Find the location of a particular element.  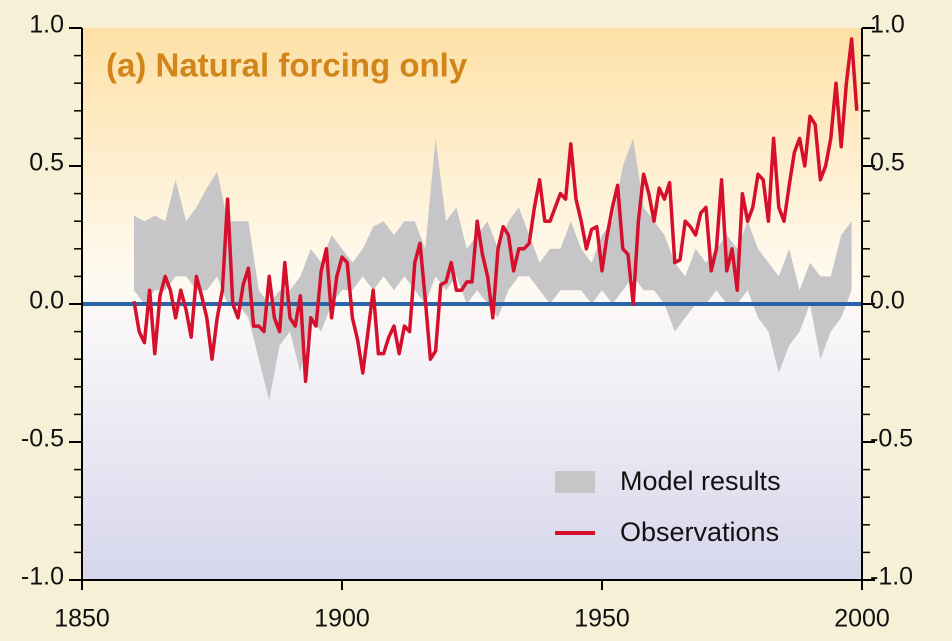

y2-tick-label: -1.0 is located at coordinates (891, 577).